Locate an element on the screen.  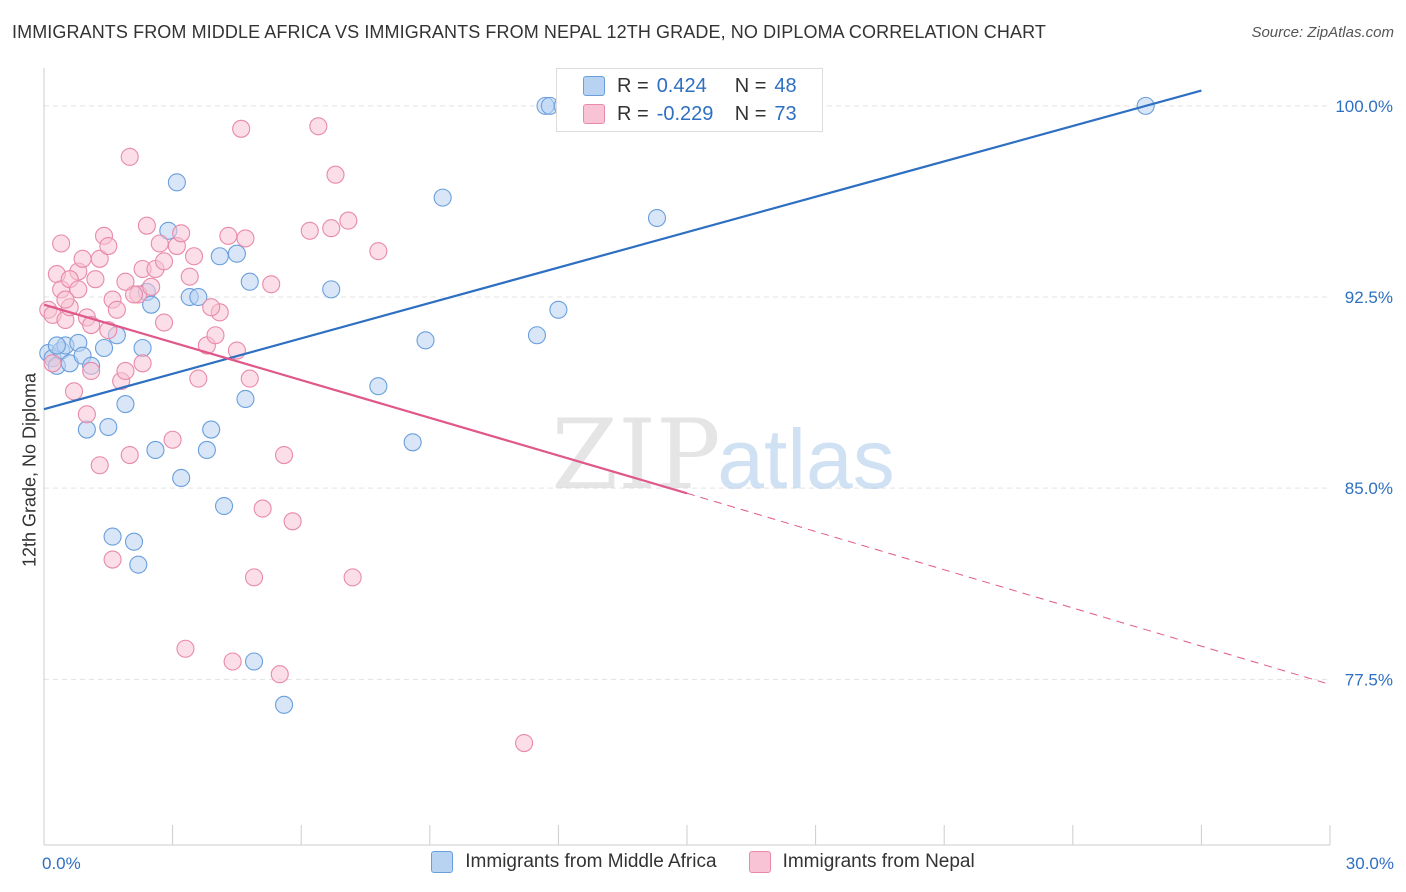
legend-series-name: Immigrants from Middle Africa is located at coordinates (591, 861).